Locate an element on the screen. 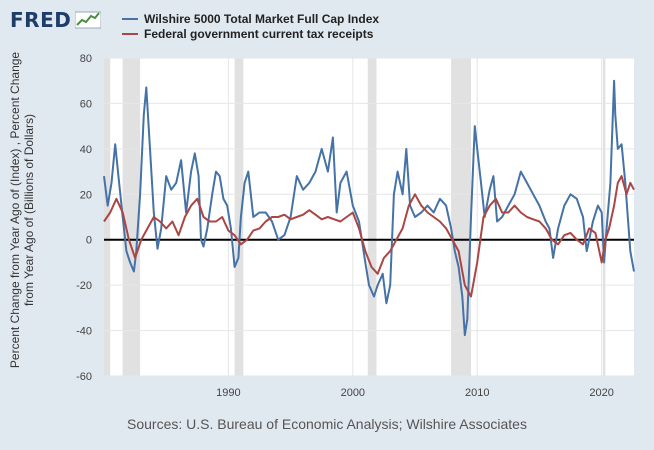 The height and width of the screenshot is (450, 654). brand-name: FRED is located at coordinates (41, 20).